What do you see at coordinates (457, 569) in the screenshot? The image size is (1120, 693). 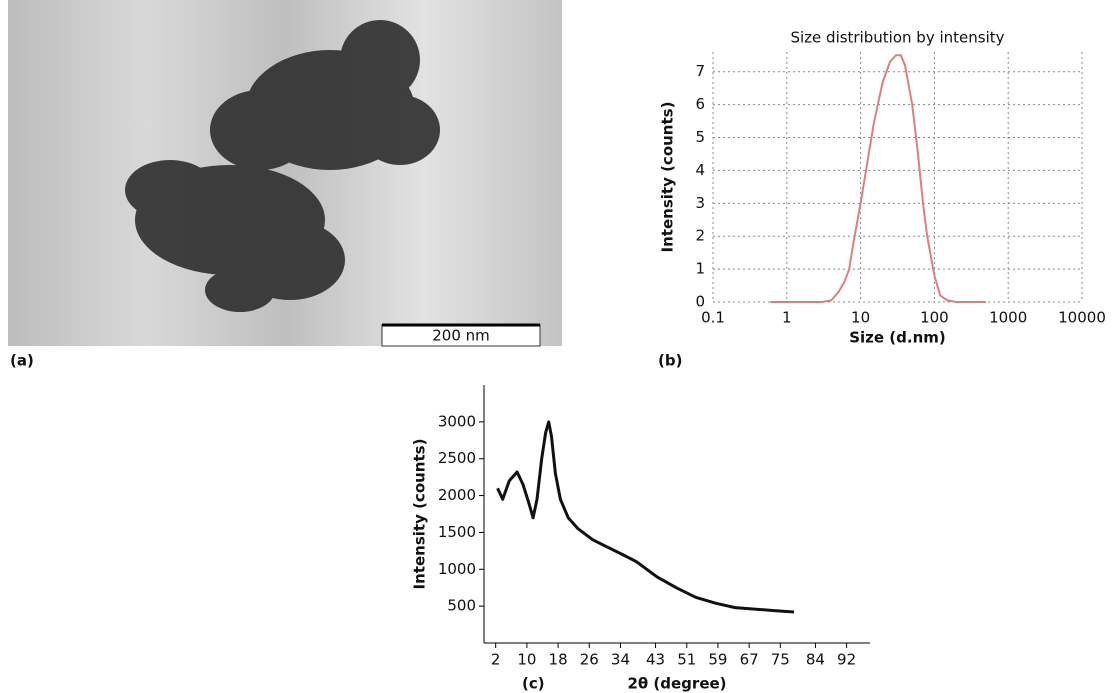 I see `y-tick-label: 1000` at bounding box center [457, 569].